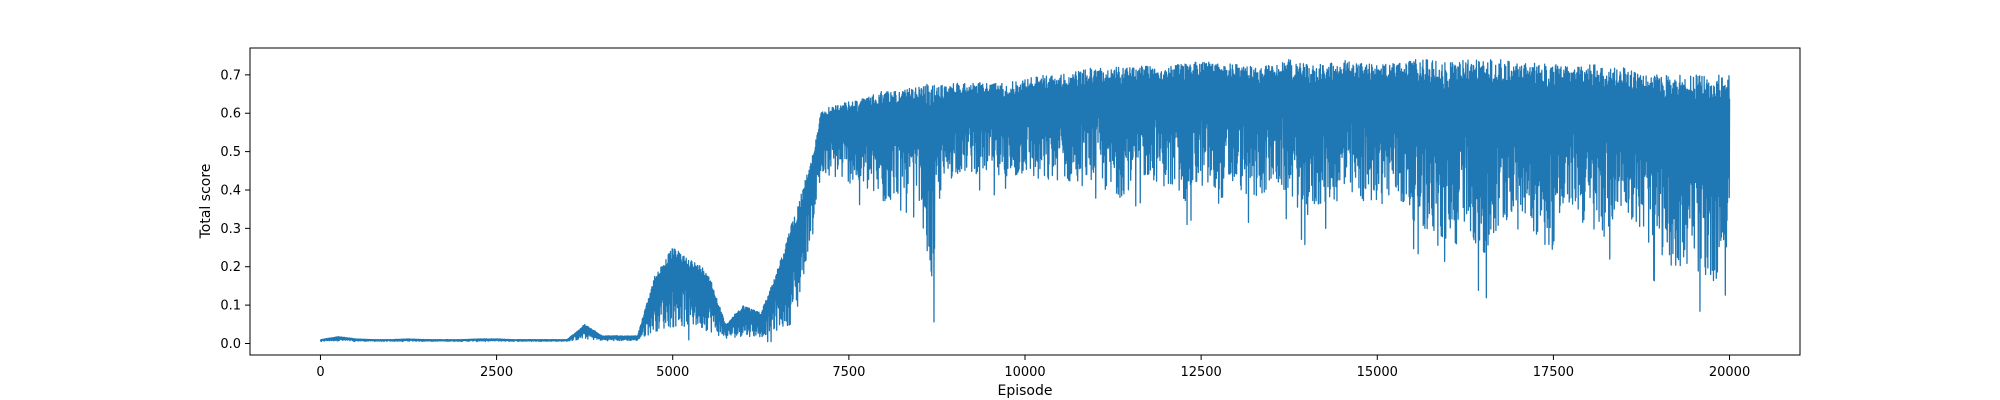  Describe the element at coordinates (1377, 372) in the screenshot. I see `x-tick-label: 15000` at that location.